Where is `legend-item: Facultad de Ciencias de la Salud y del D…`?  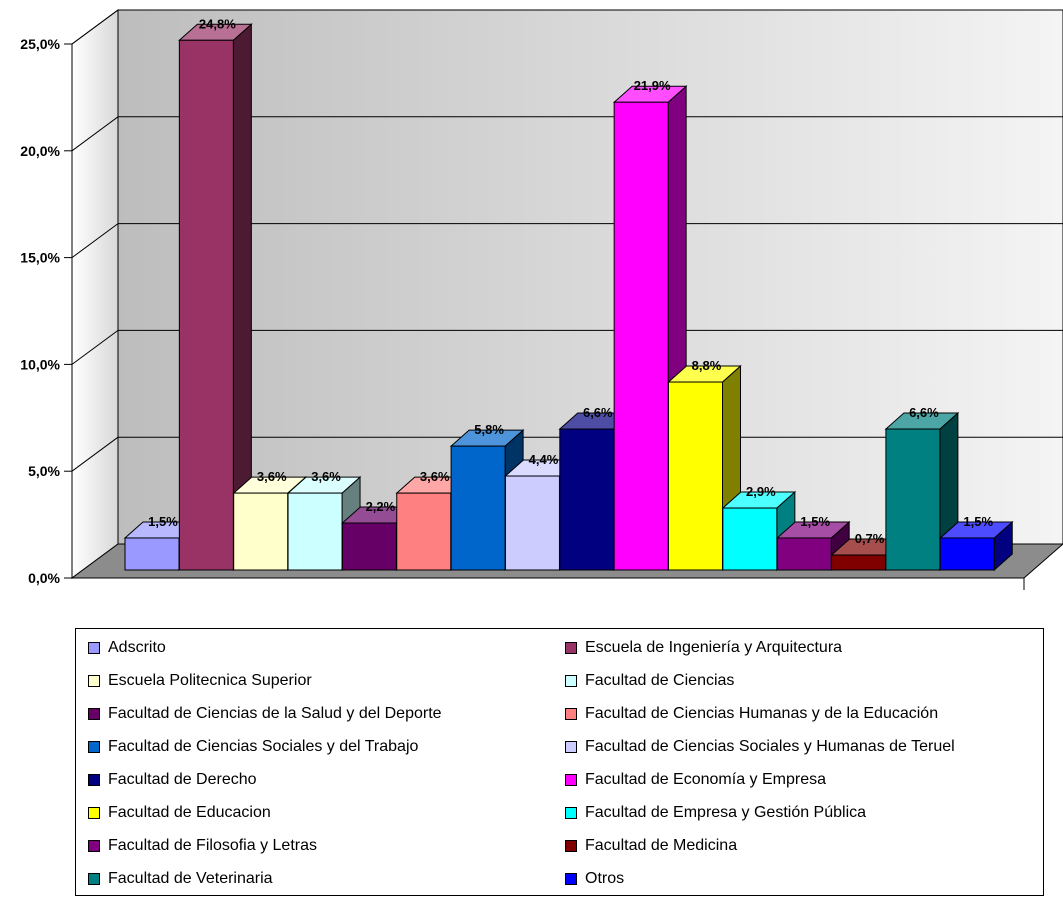
legend-item: Facultad de Ciencias de la Salud y del D… is located at coordinates (265, 714).